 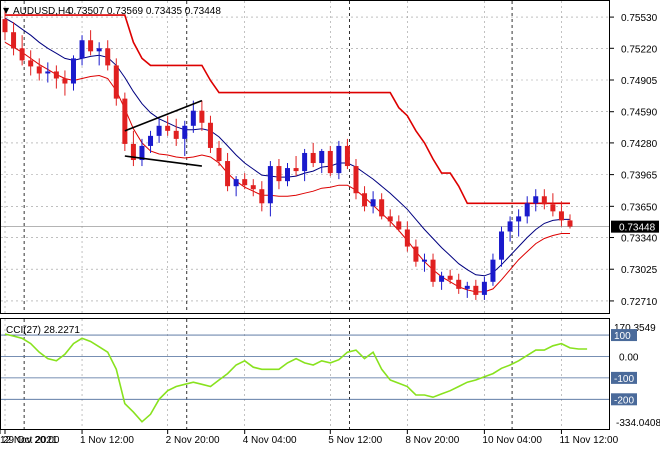 I want to click on cci-level-label: -100, so click(x=624, y=379).